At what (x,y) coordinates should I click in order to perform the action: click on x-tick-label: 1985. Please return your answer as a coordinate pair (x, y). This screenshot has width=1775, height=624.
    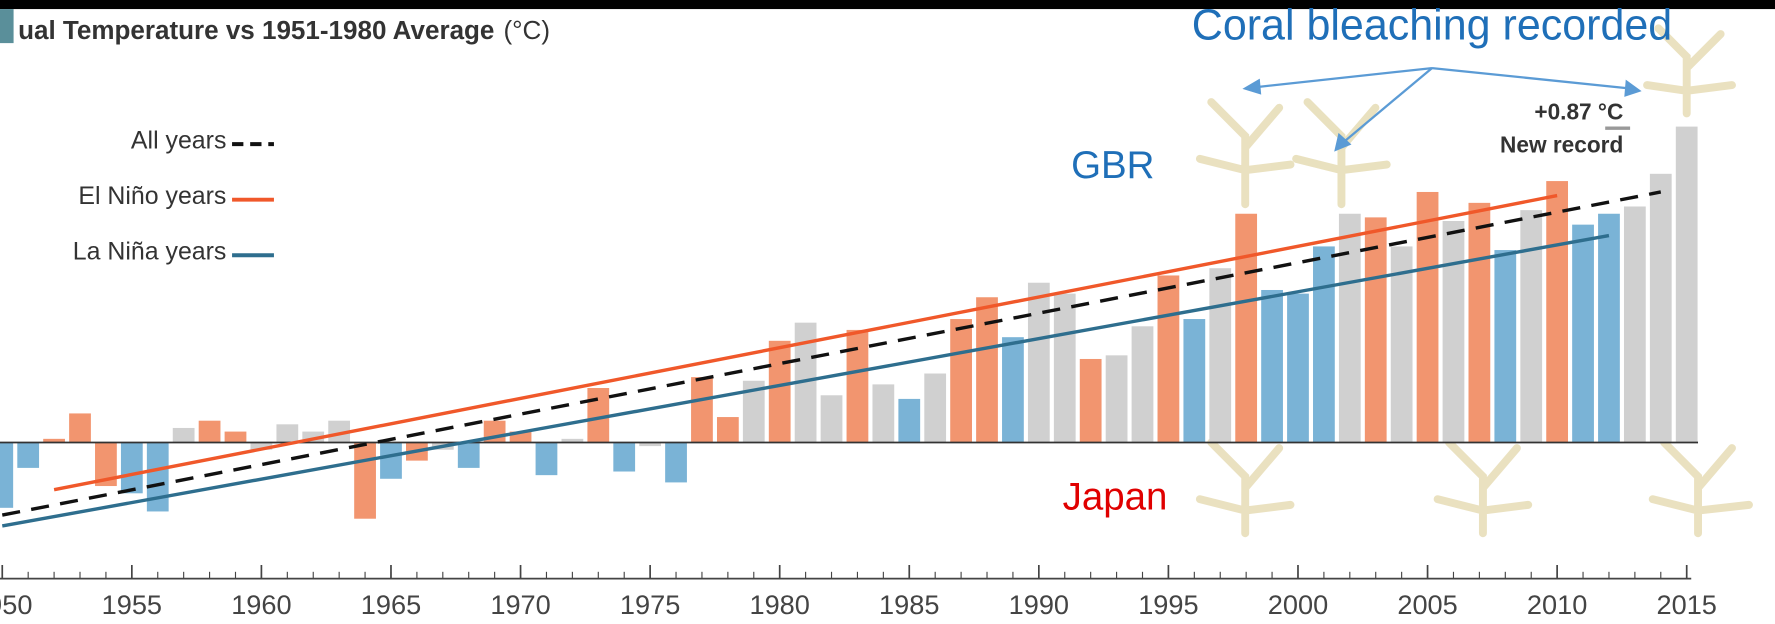
    Looking at the image, I should click on (909, 604).